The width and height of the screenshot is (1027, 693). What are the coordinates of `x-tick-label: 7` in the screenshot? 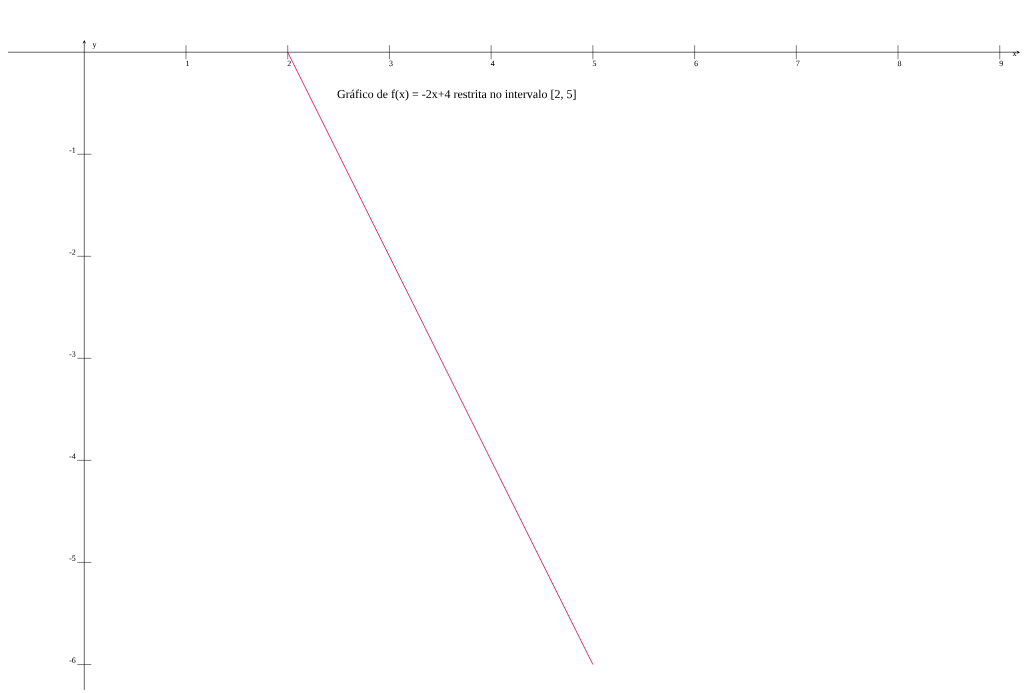 It's located at (798, 63).